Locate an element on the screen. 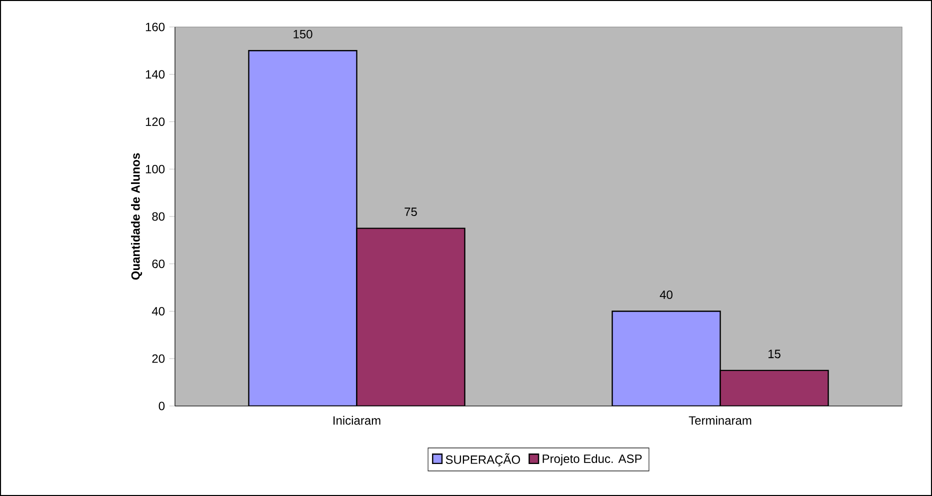 This screenshot has width=932, height=496. y-tick-label: 80 is located at coordinates (158, 216).